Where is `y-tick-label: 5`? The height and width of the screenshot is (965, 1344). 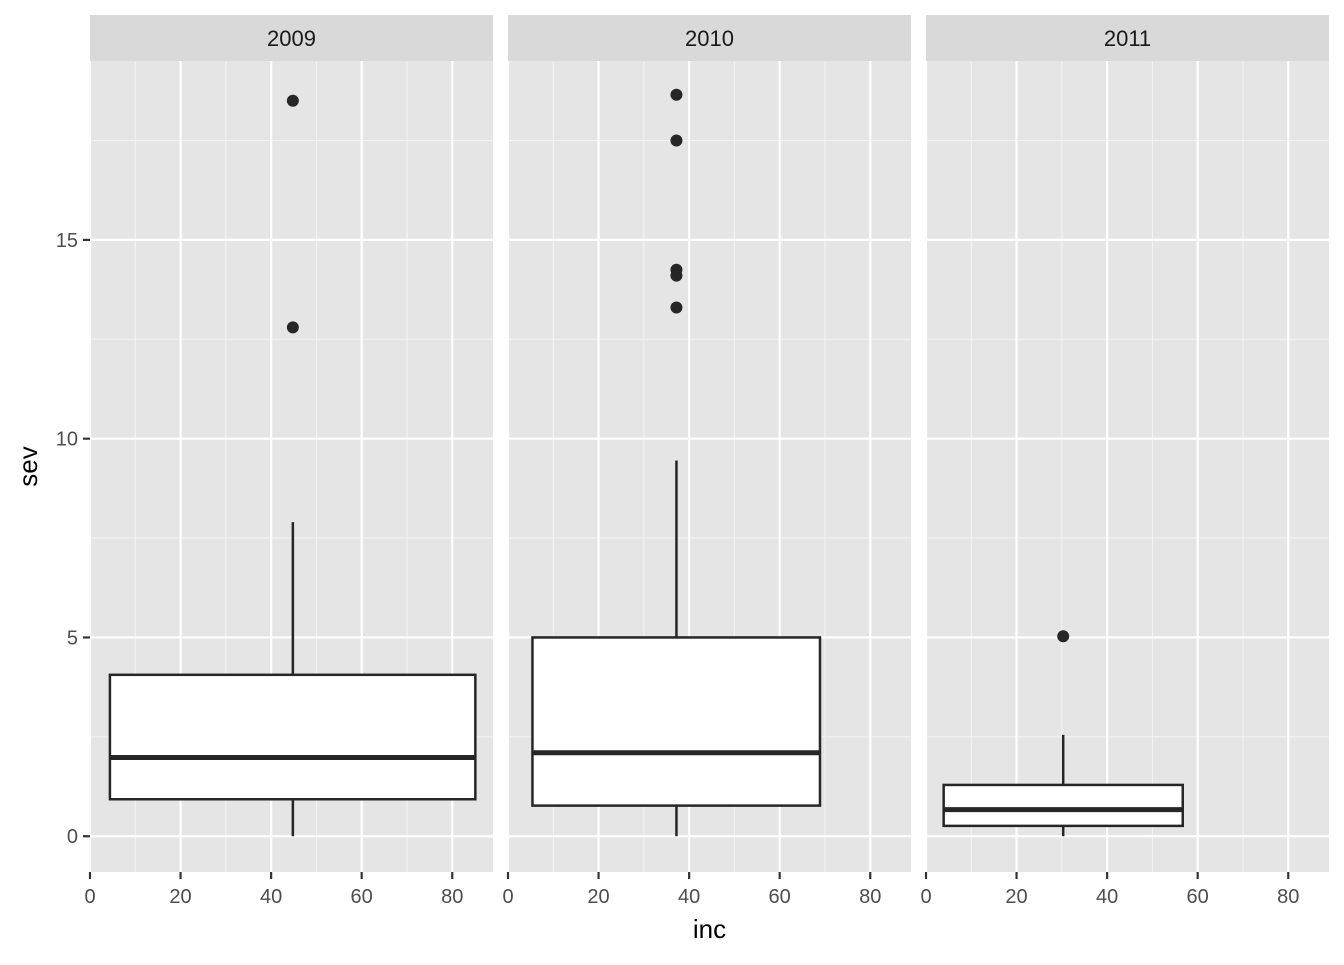 y-tick-label: 5 is located at coordinates (72, 638).